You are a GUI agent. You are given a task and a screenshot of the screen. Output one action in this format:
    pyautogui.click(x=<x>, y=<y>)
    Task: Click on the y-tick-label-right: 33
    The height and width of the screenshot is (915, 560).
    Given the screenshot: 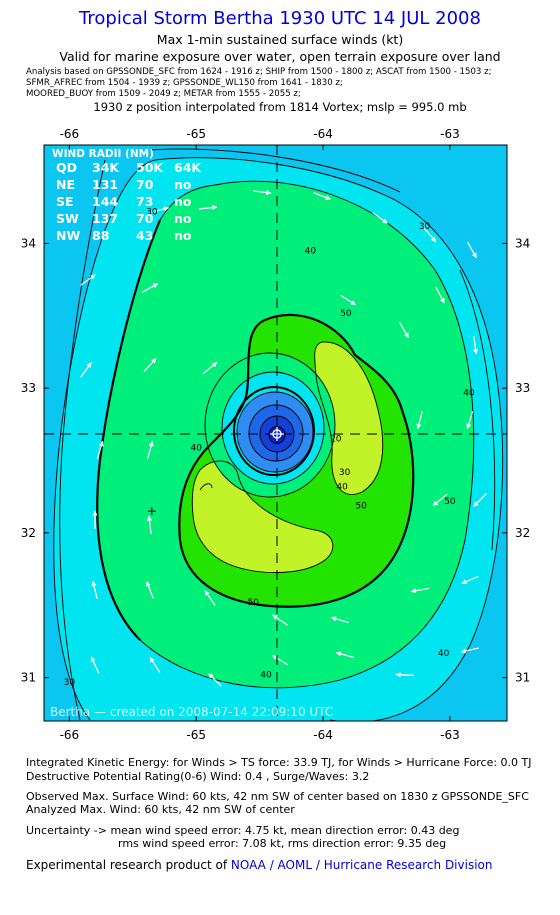 What is the action you would take?
    pyautogui.click(x=522, y=388)
    